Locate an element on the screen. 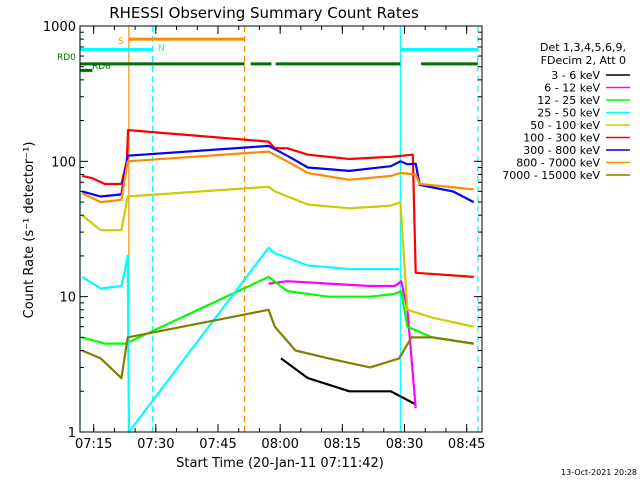 The height and width of the screenshot is (480, 640). y-tick-label-2: 100 is located at coordinates (63, 162).